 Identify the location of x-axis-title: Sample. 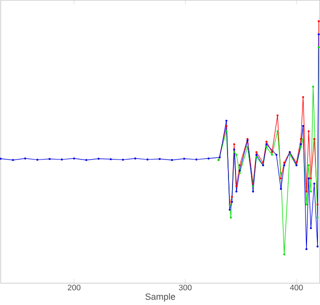
(160, 297).